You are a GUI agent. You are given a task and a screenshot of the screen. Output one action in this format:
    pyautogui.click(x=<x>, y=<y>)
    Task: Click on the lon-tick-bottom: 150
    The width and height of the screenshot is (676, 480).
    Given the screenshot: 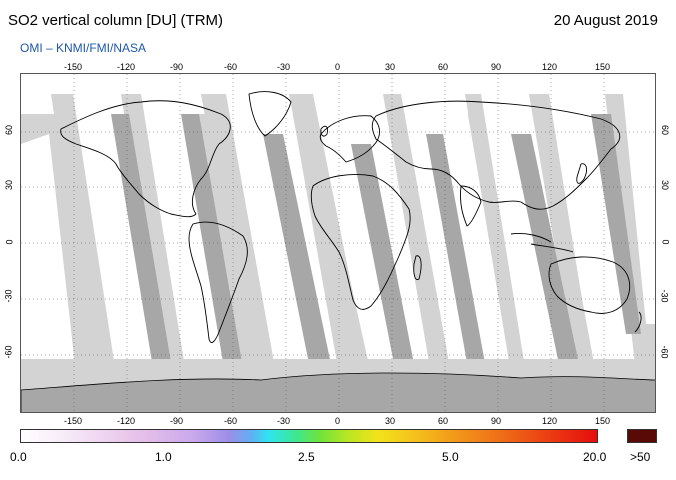 What is the action you would take?
    pyautogui.click(x=603, y=421)
    